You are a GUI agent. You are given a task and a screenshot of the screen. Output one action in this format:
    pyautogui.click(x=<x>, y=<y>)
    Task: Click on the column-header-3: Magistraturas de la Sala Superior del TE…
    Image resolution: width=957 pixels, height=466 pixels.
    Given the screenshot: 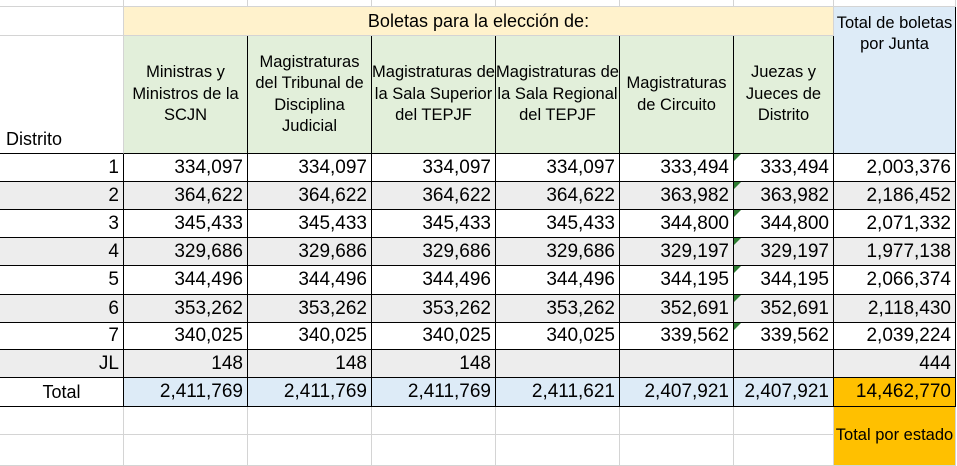 What is the action you would take?
    pyautogui.click(x=434, y=95)
    